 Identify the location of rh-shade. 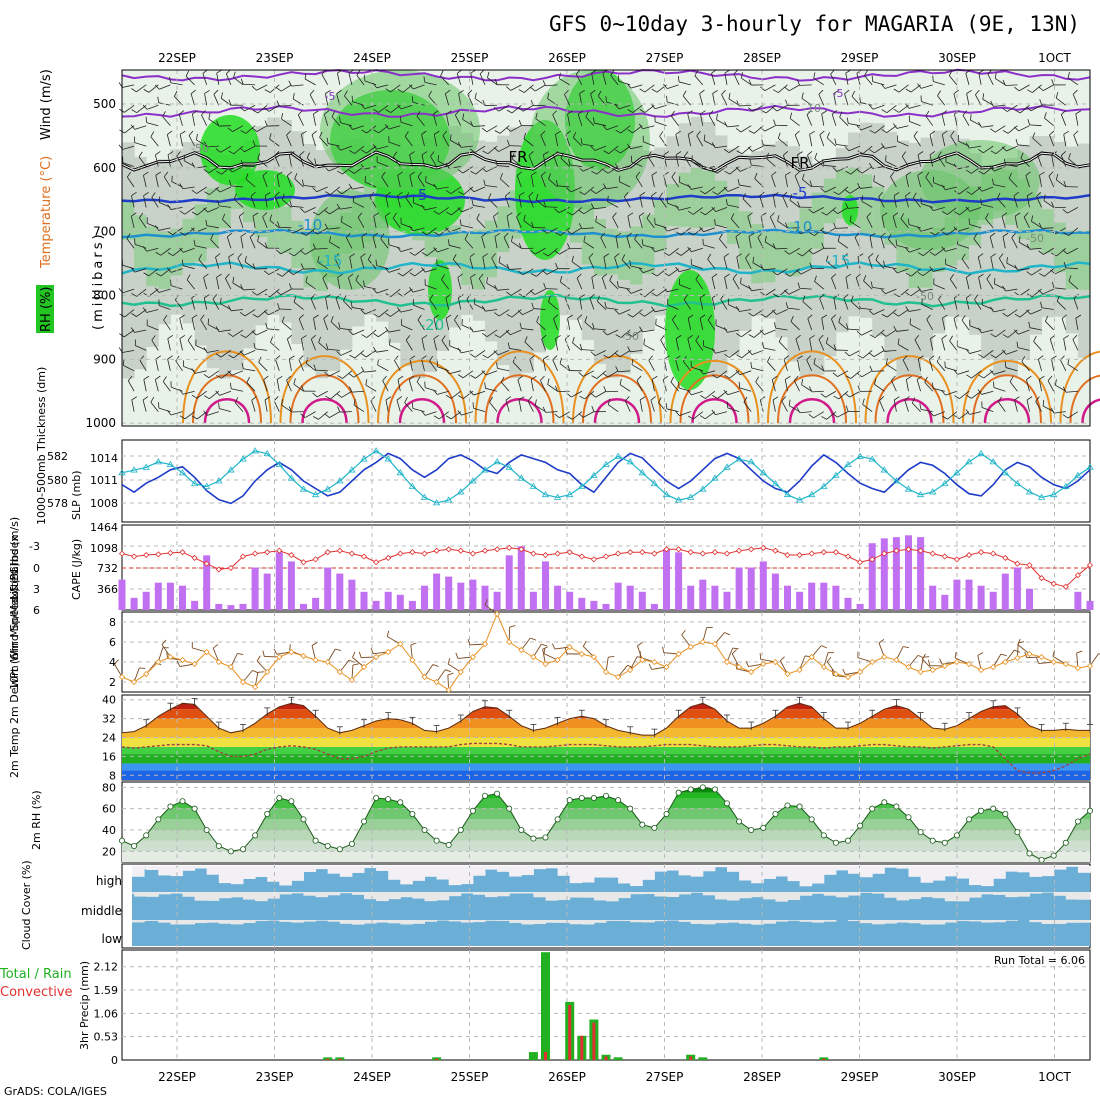
(152, 256).